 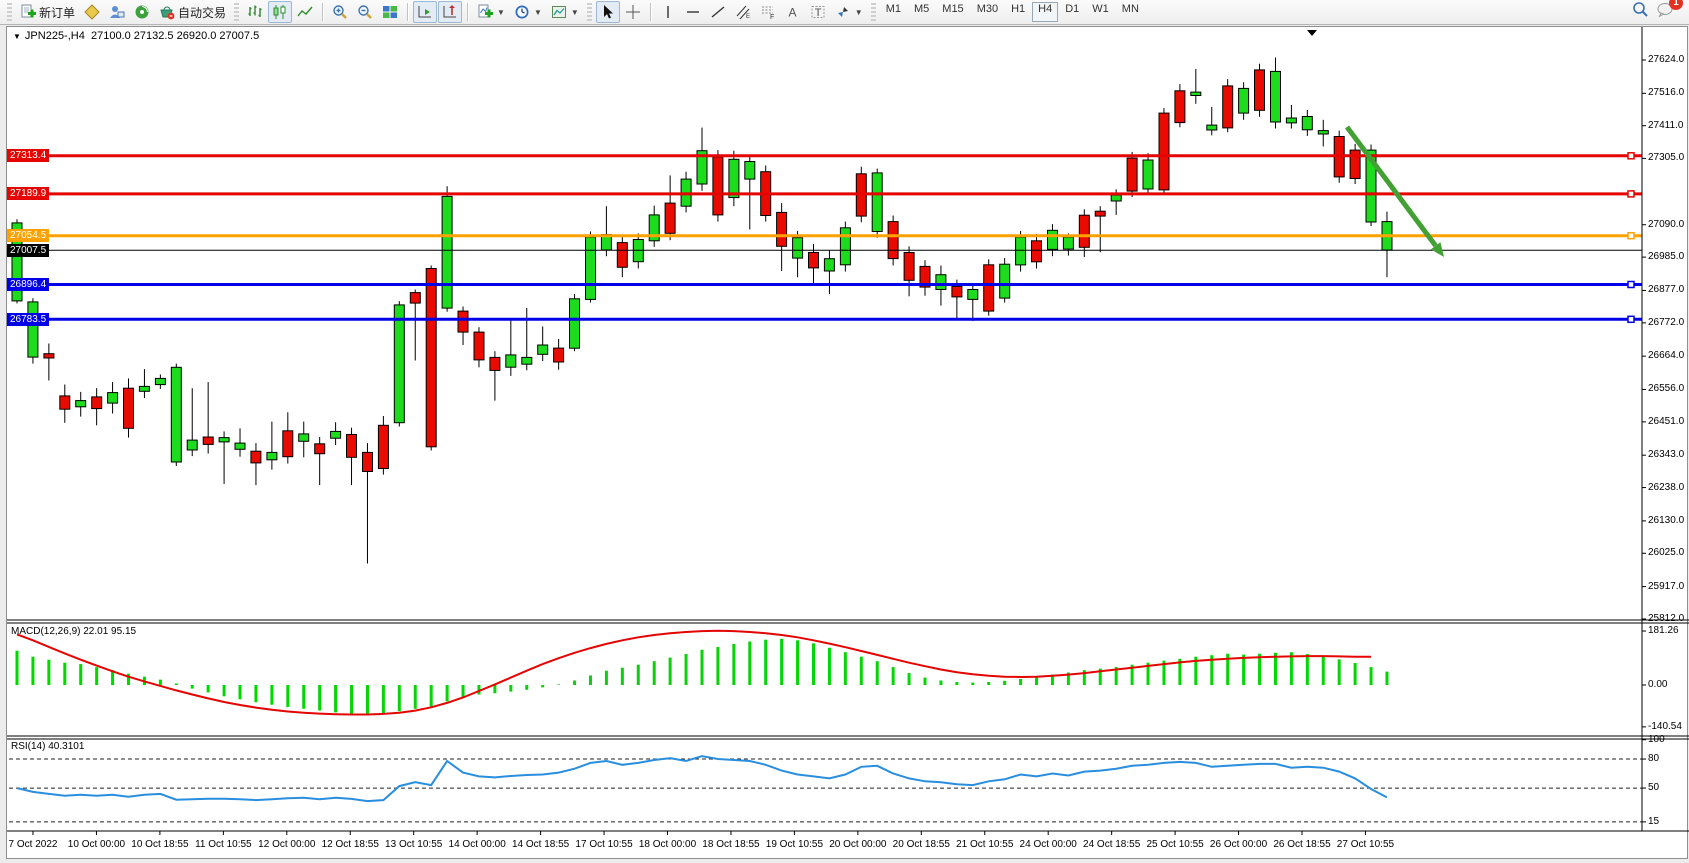 I want to click on notification-count-badge: 1, so click(x=1676, y=5).